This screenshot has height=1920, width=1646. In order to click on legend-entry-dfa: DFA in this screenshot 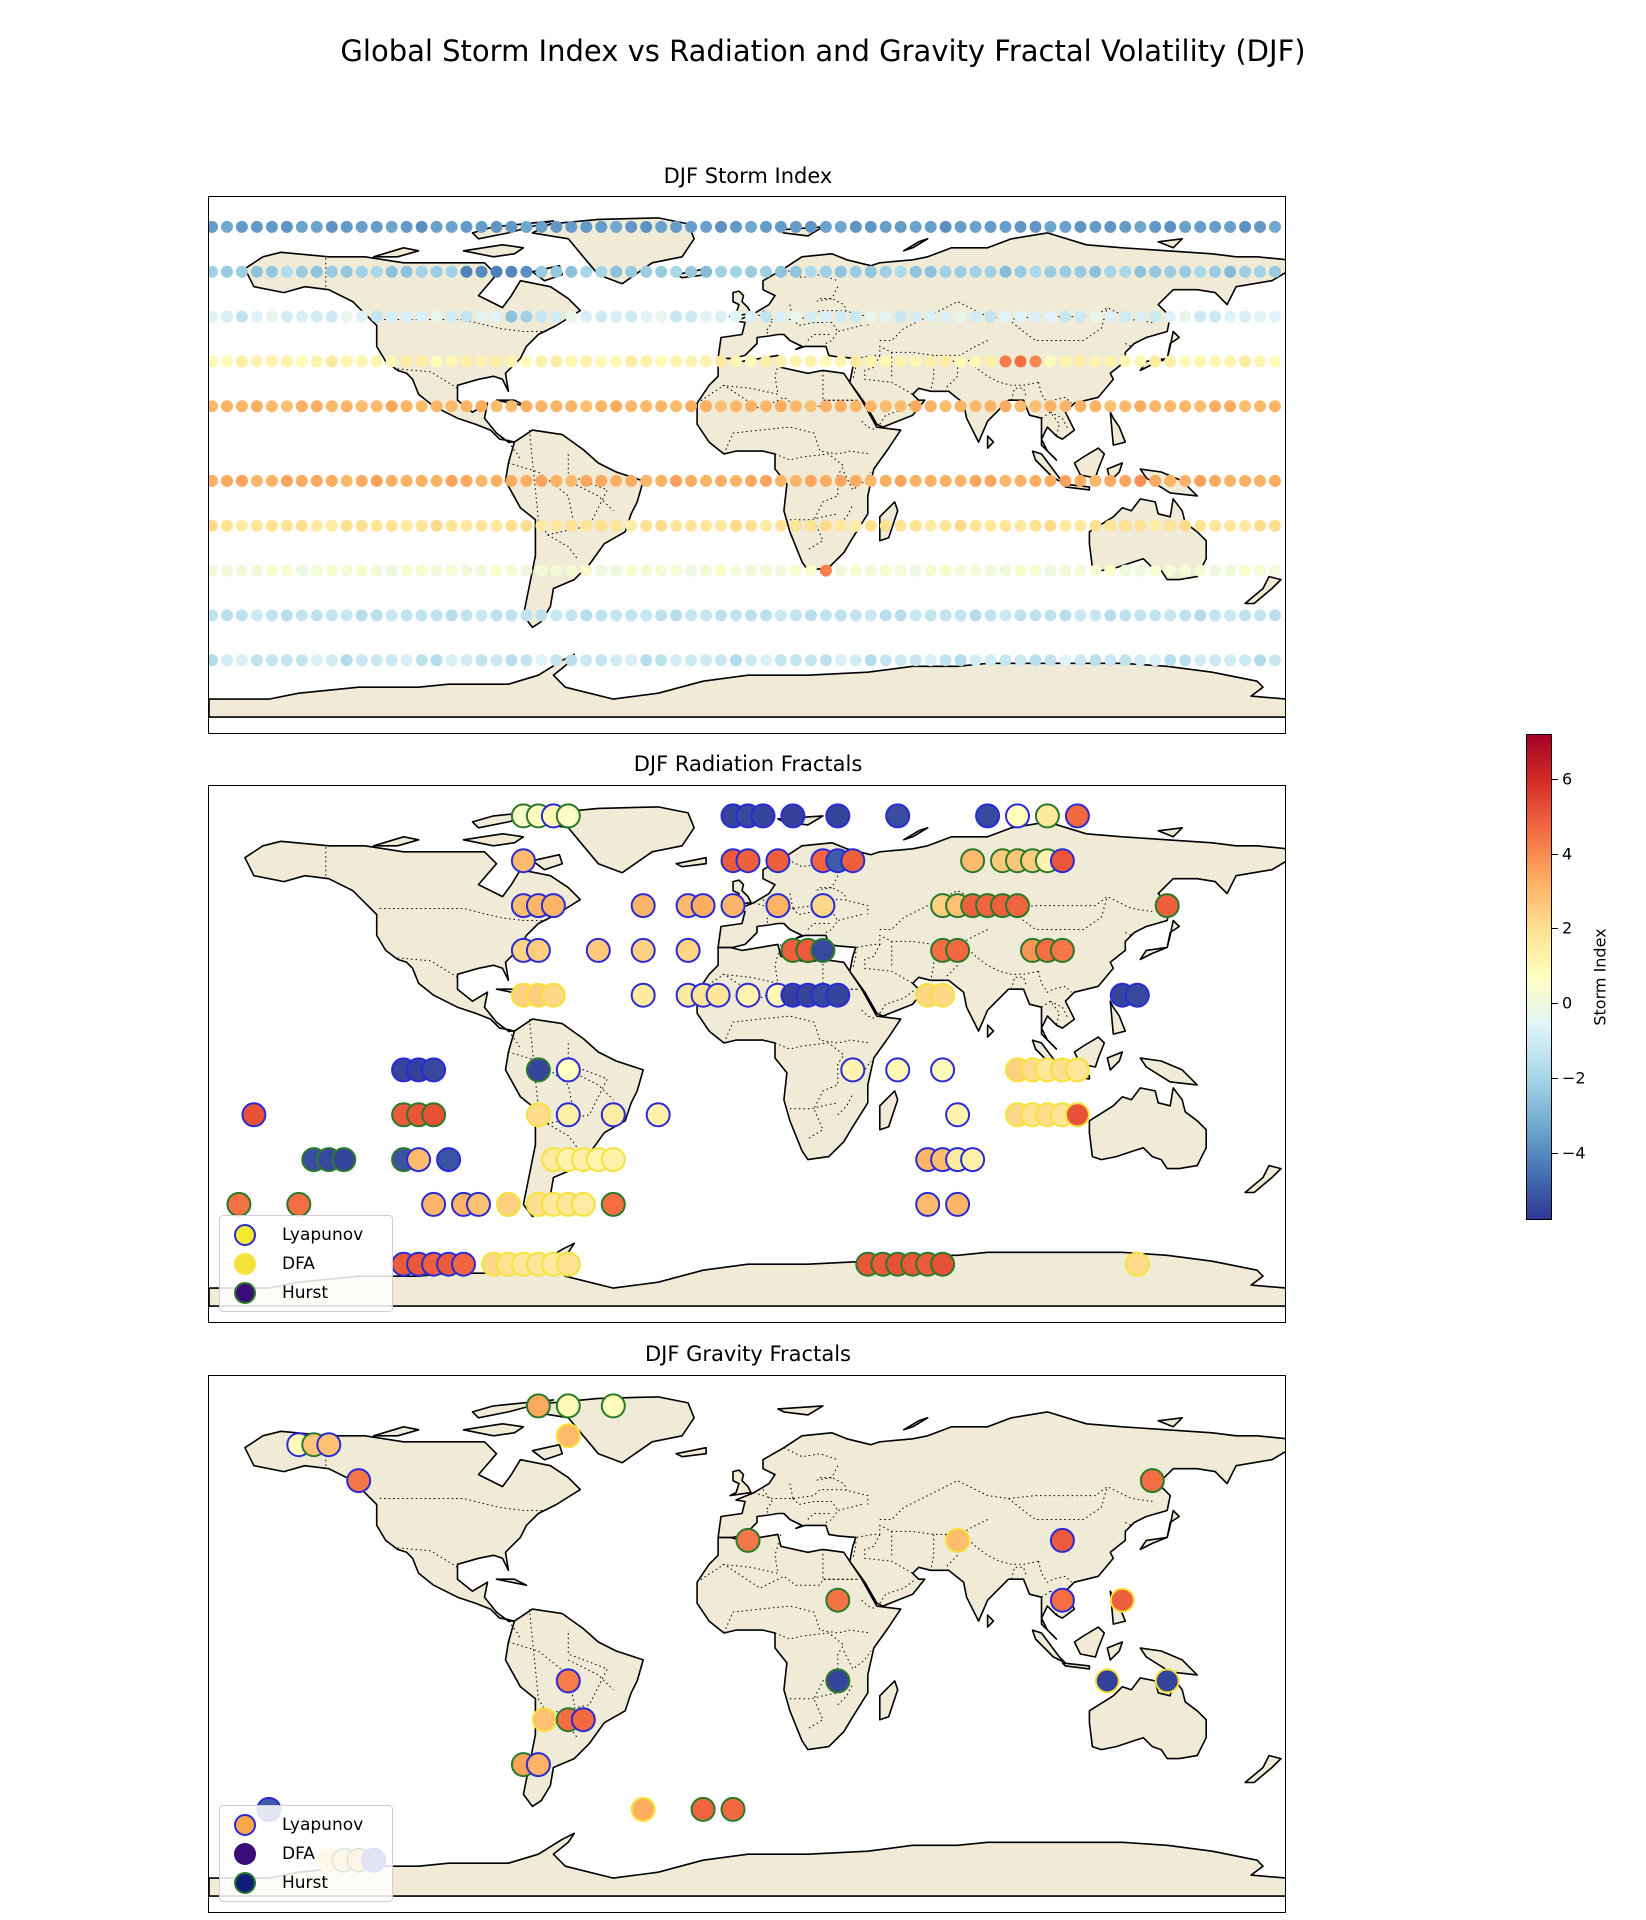, I will do `click(306, 1853)`.